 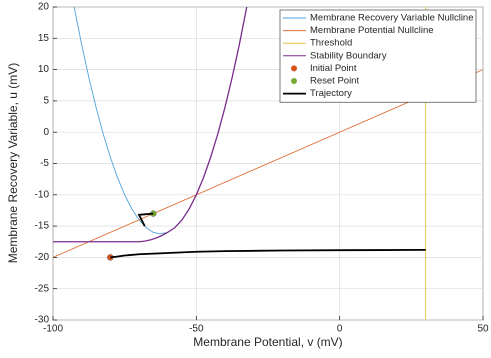 I want to click on x-tick-label: -100, so click(x=53, y=329).